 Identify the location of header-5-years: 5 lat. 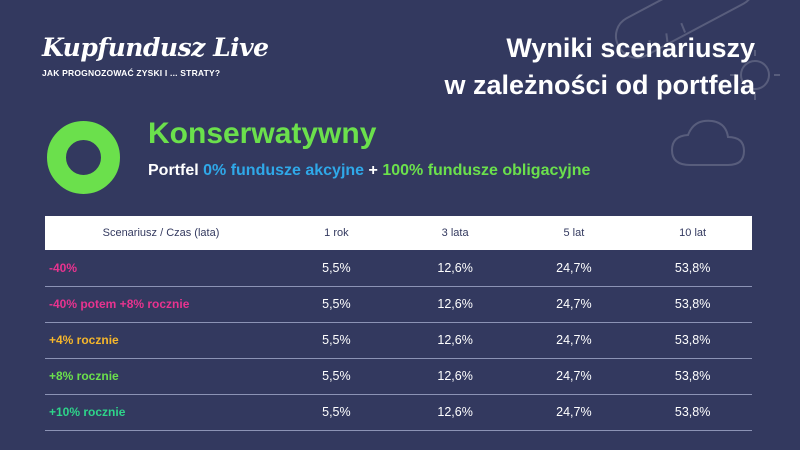
(574, 233).